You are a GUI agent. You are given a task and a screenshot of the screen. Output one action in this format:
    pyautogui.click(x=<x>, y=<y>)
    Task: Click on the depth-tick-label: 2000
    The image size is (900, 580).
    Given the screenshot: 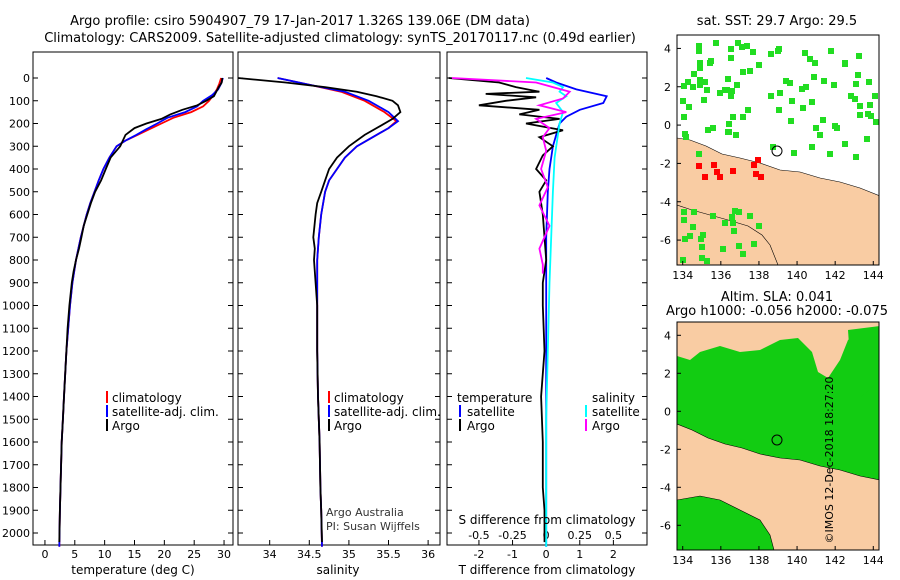 What is the action you would take?
    pyautogui.click(x=16, y=533)
    